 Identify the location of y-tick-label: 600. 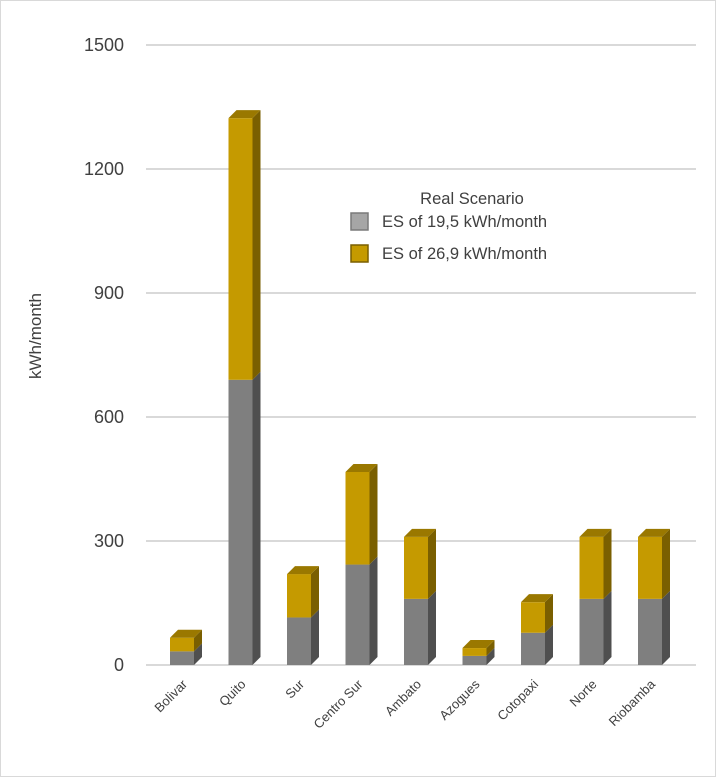
(109, 417).